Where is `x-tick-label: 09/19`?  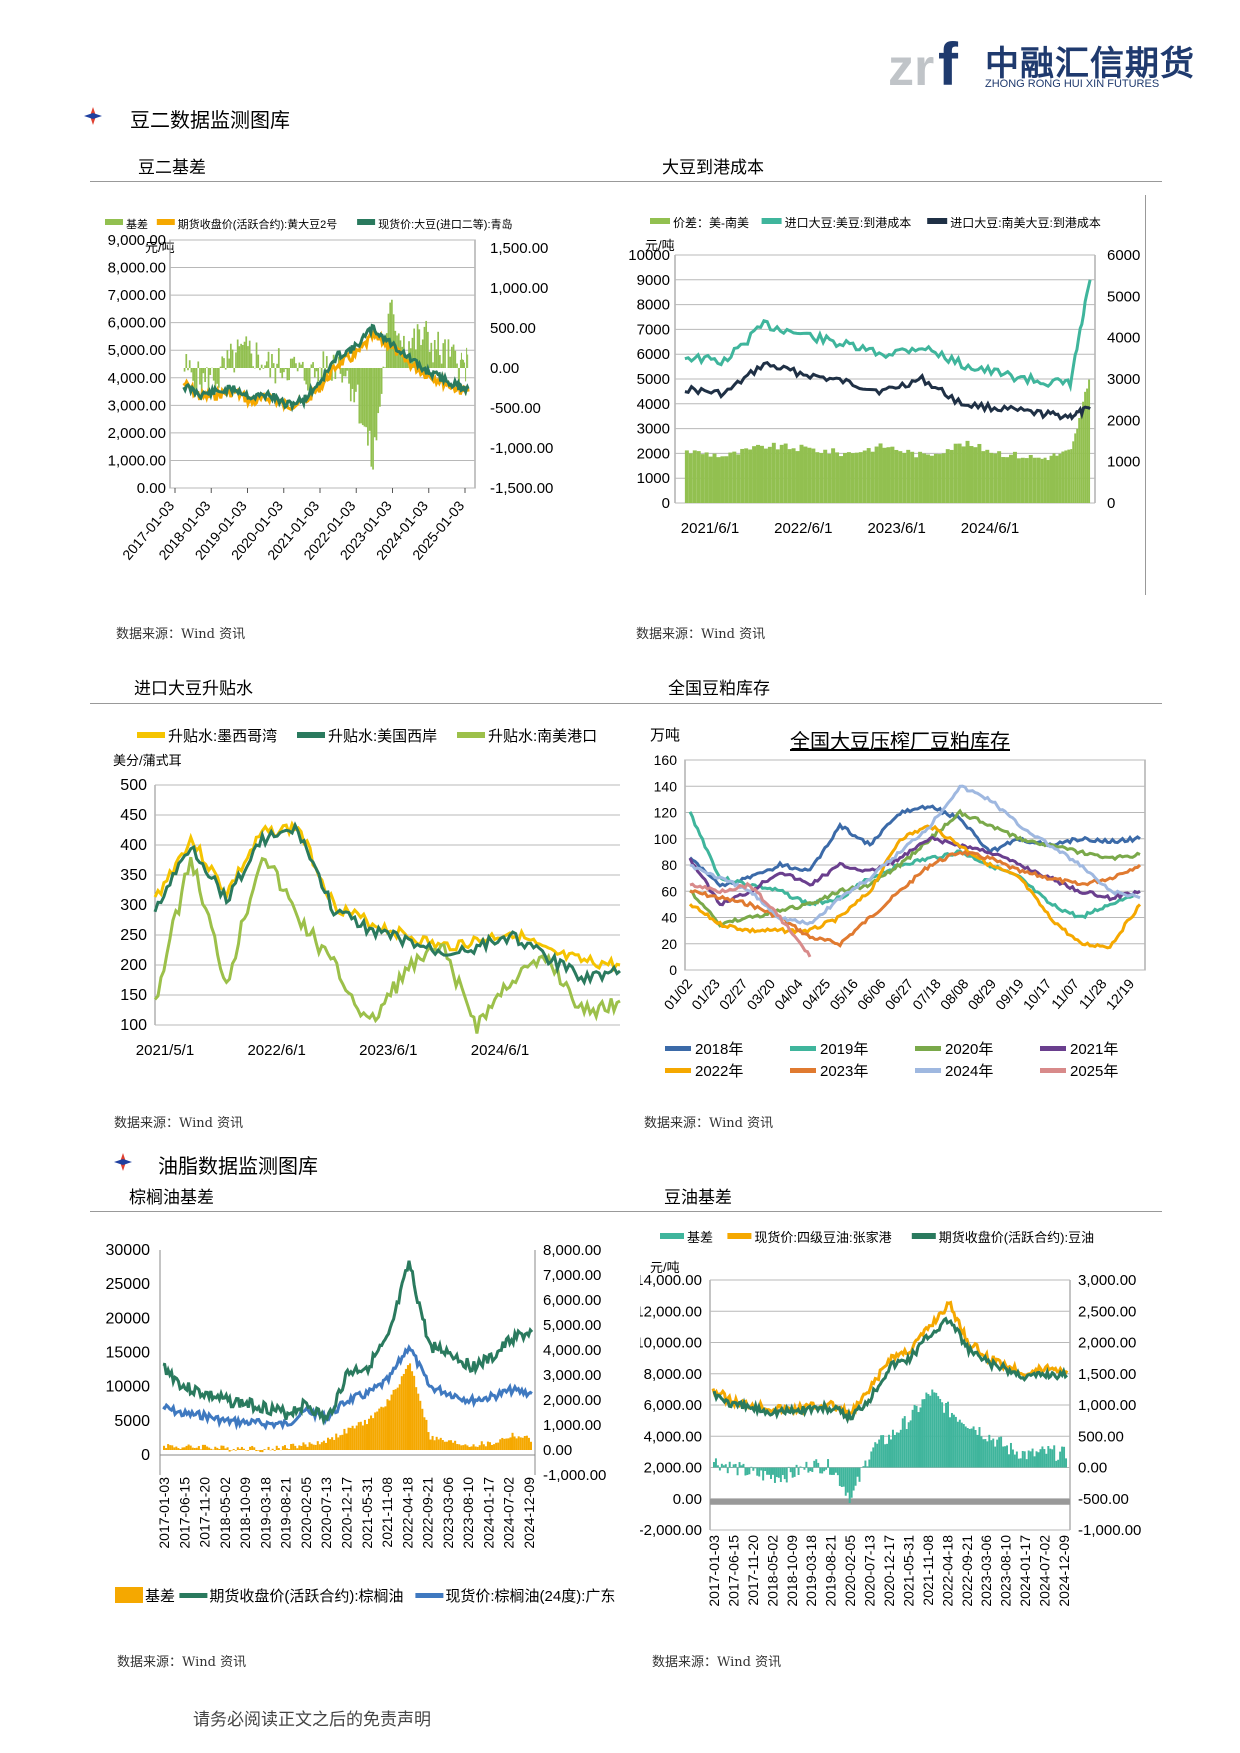 x-tick-label: 09/19 is located at coordinates (1009, 993).